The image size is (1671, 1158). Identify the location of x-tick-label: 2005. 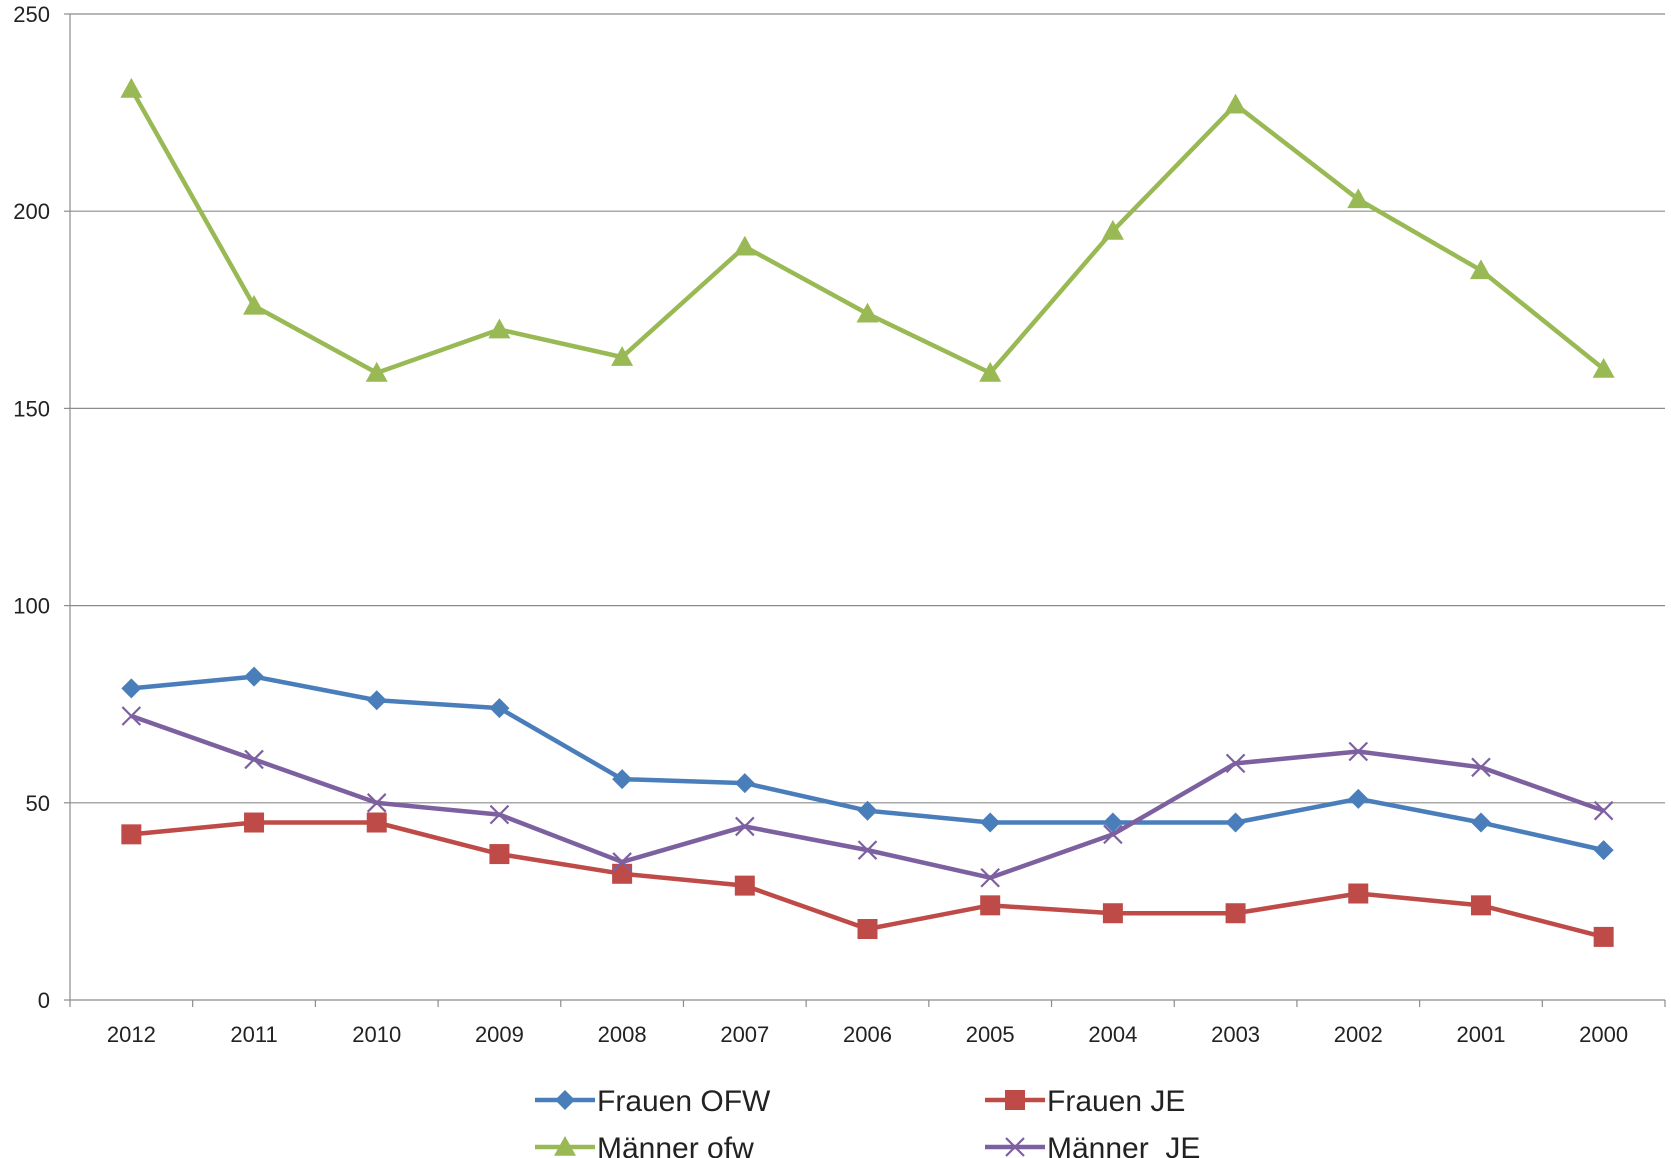
(990, 1034).